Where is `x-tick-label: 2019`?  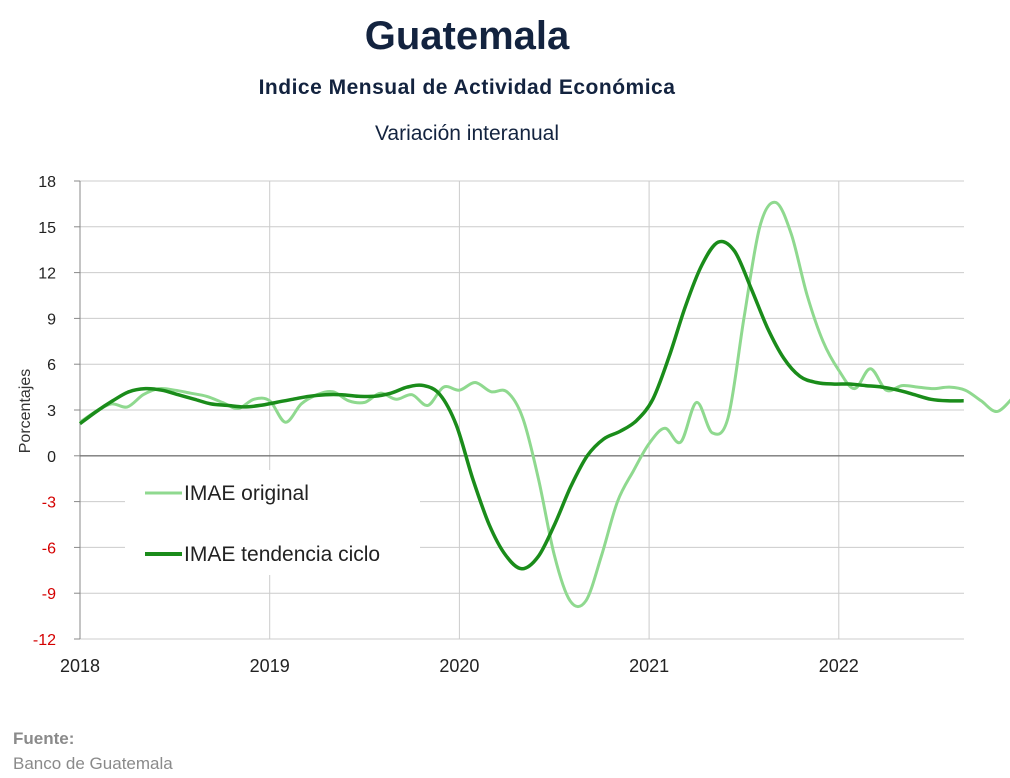 x-tick-label: 2019 is located at coordinates (270, 666).